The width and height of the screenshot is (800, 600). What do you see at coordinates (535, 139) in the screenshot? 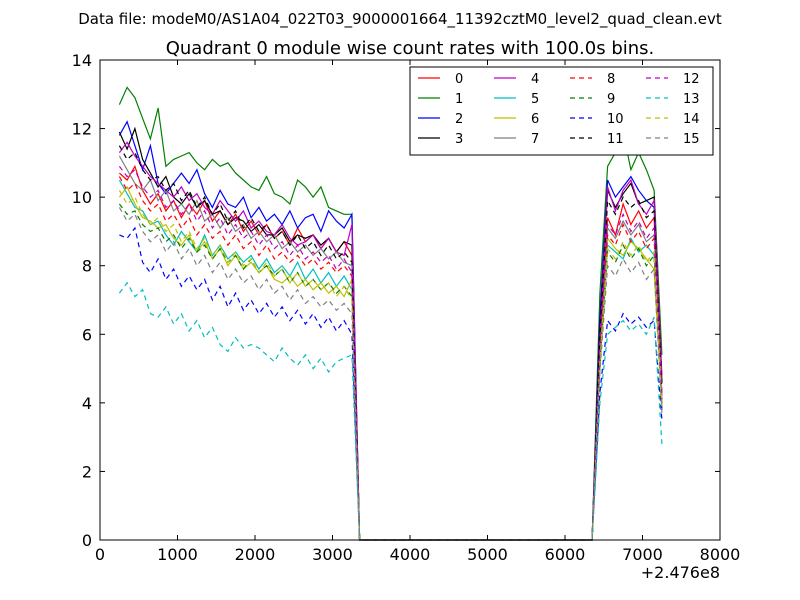
I see `legend-label-7: 7` at bounding box center [535, 139].